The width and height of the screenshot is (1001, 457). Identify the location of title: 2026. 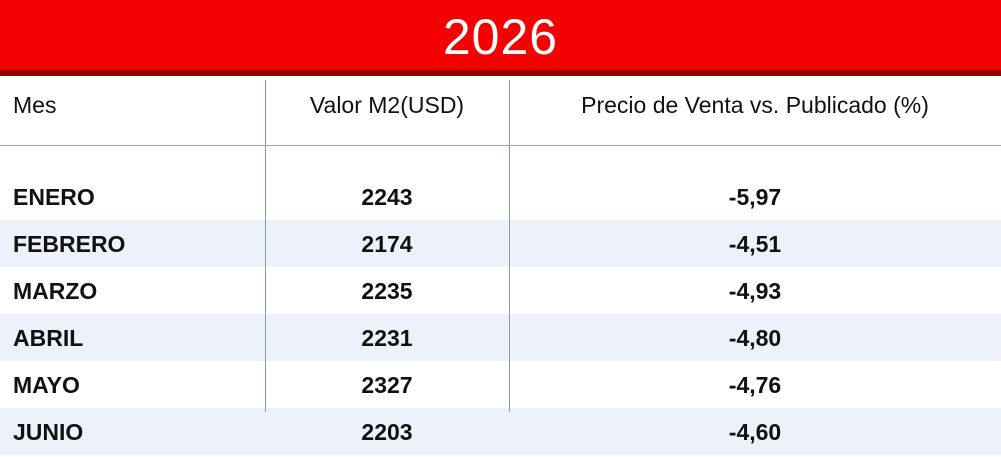
(500, 37).